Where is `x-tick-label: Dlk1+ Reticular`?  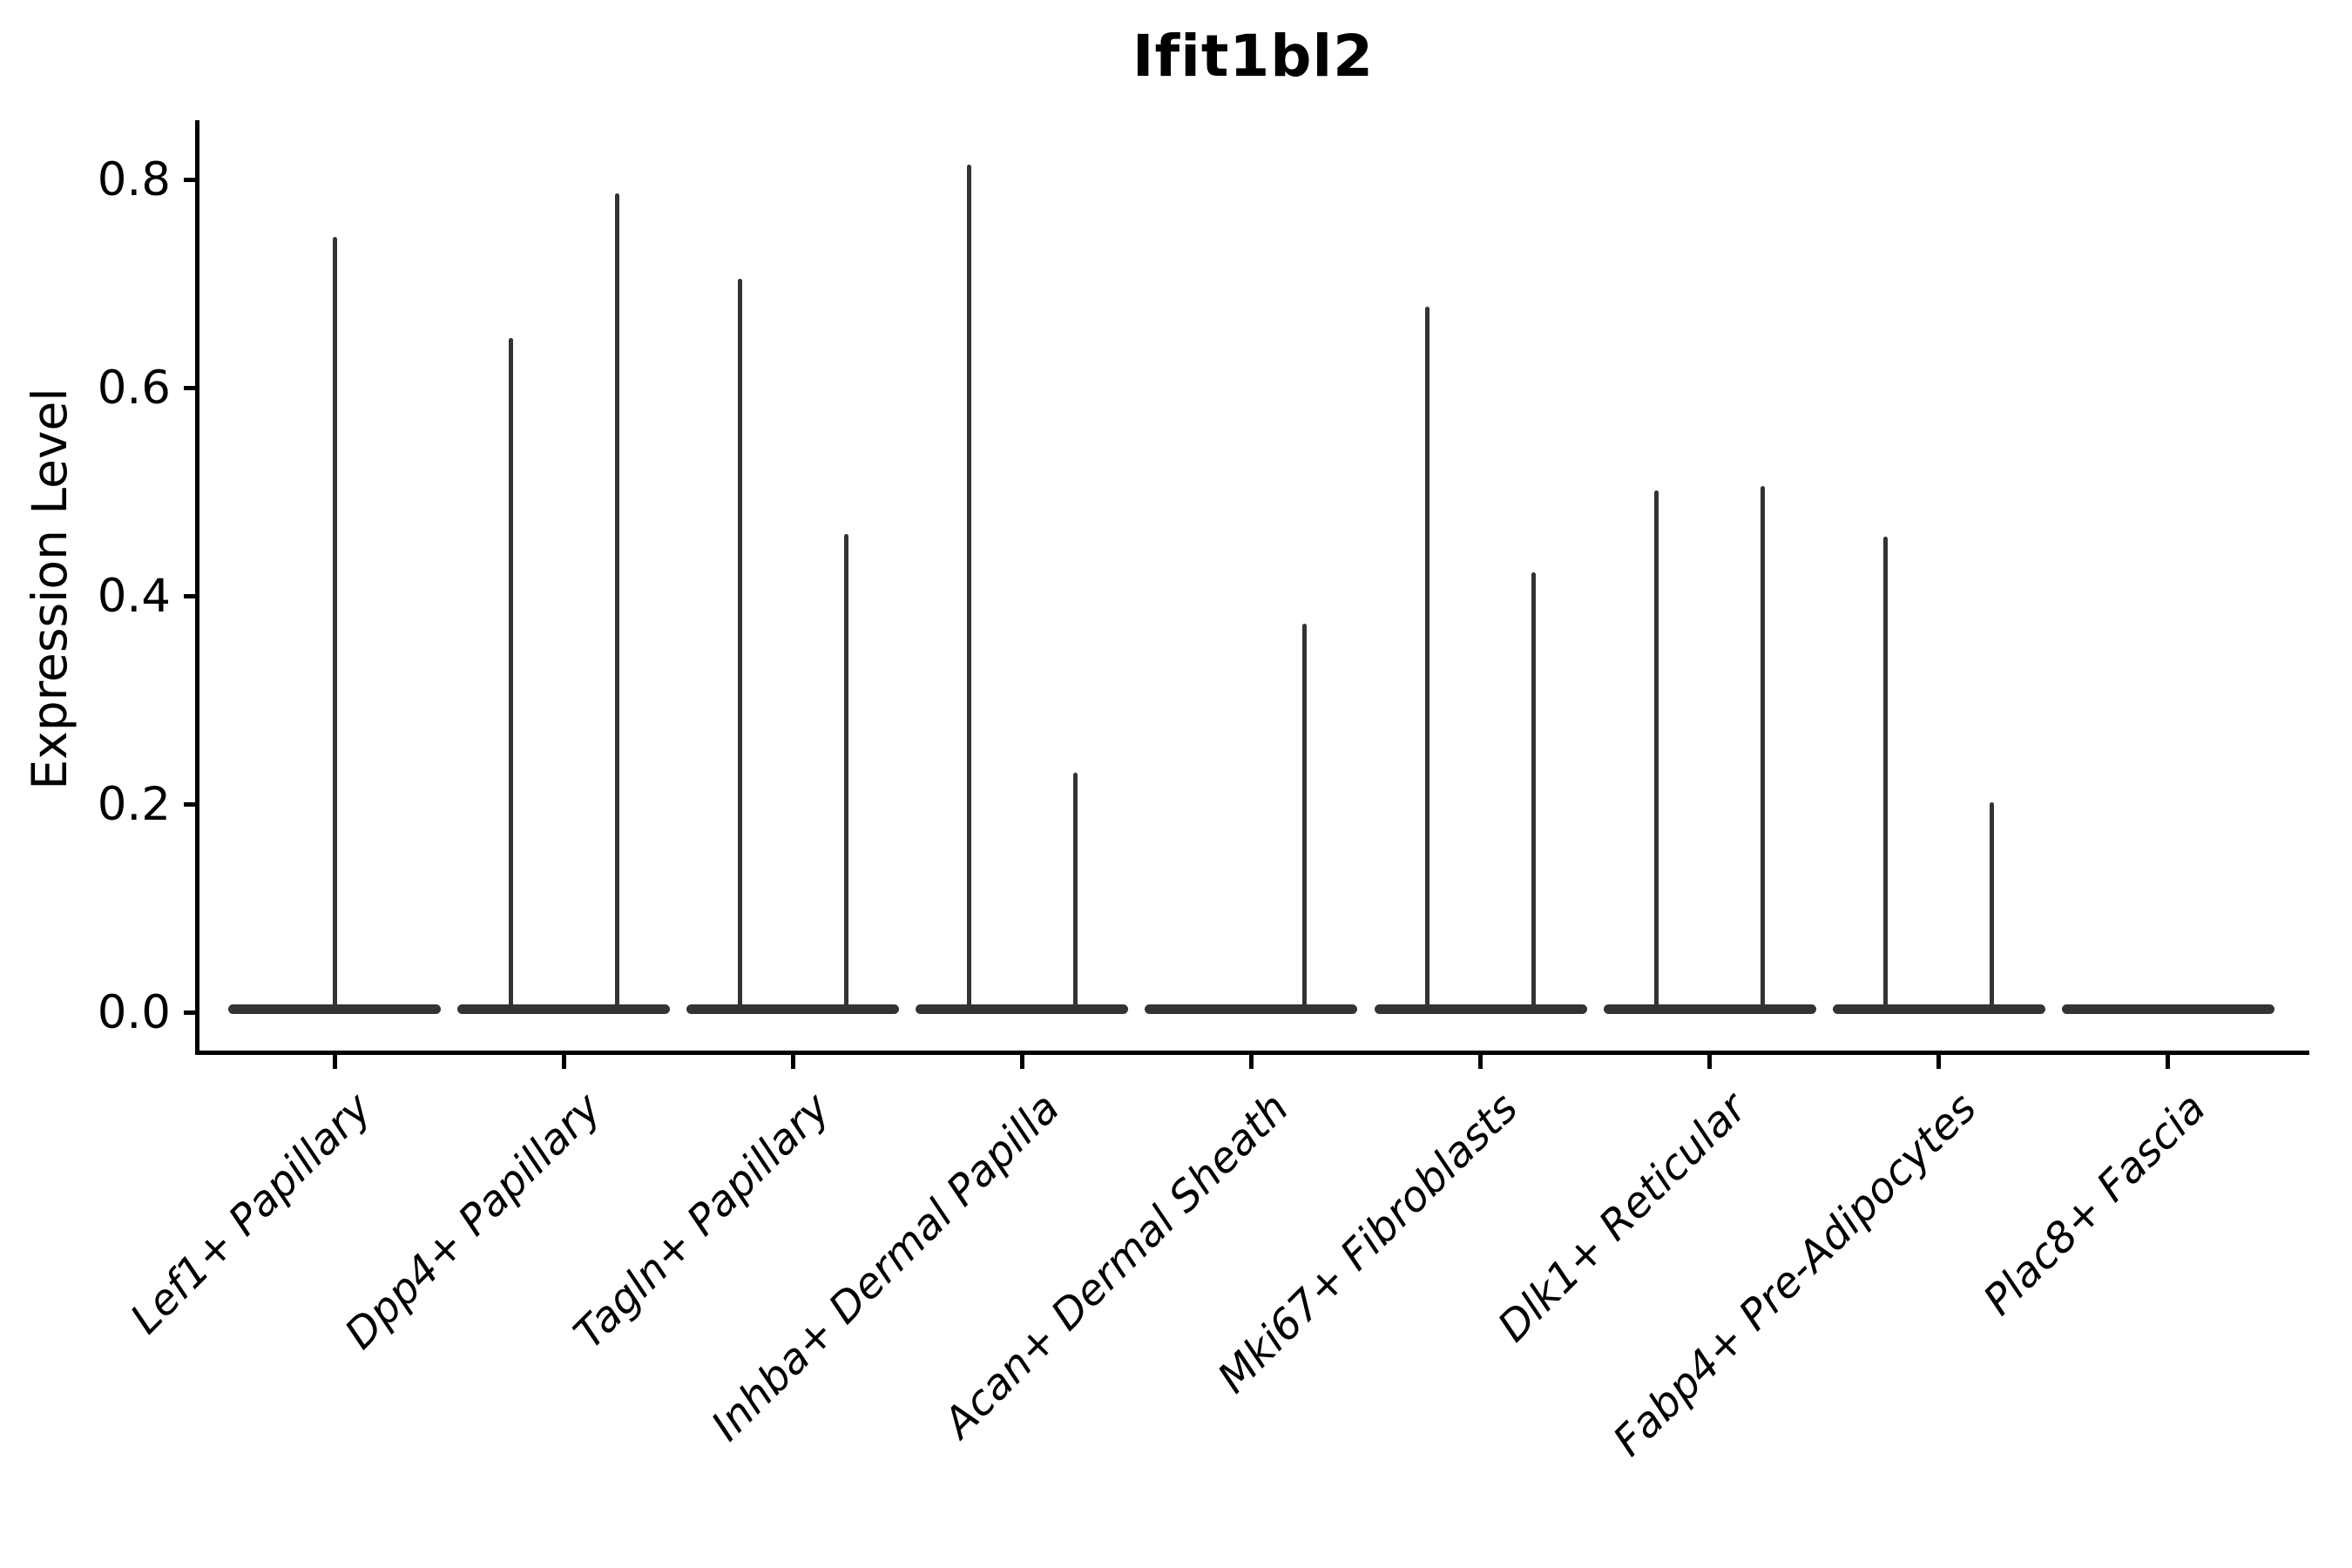
x-tick-label: Dlk1+ Reticular is located at coordinates (1623, 1218).